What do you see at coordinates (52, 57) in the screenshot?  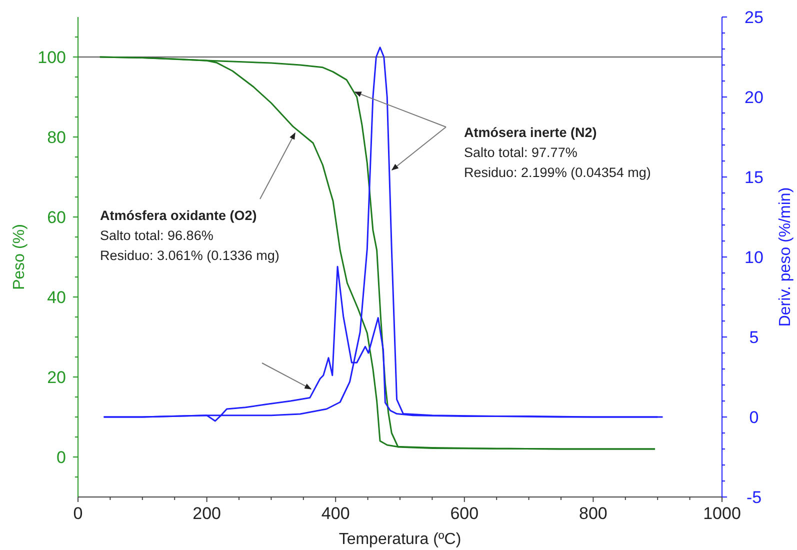 I see `y-tick-label: 100` at bounding box center [52, 57].